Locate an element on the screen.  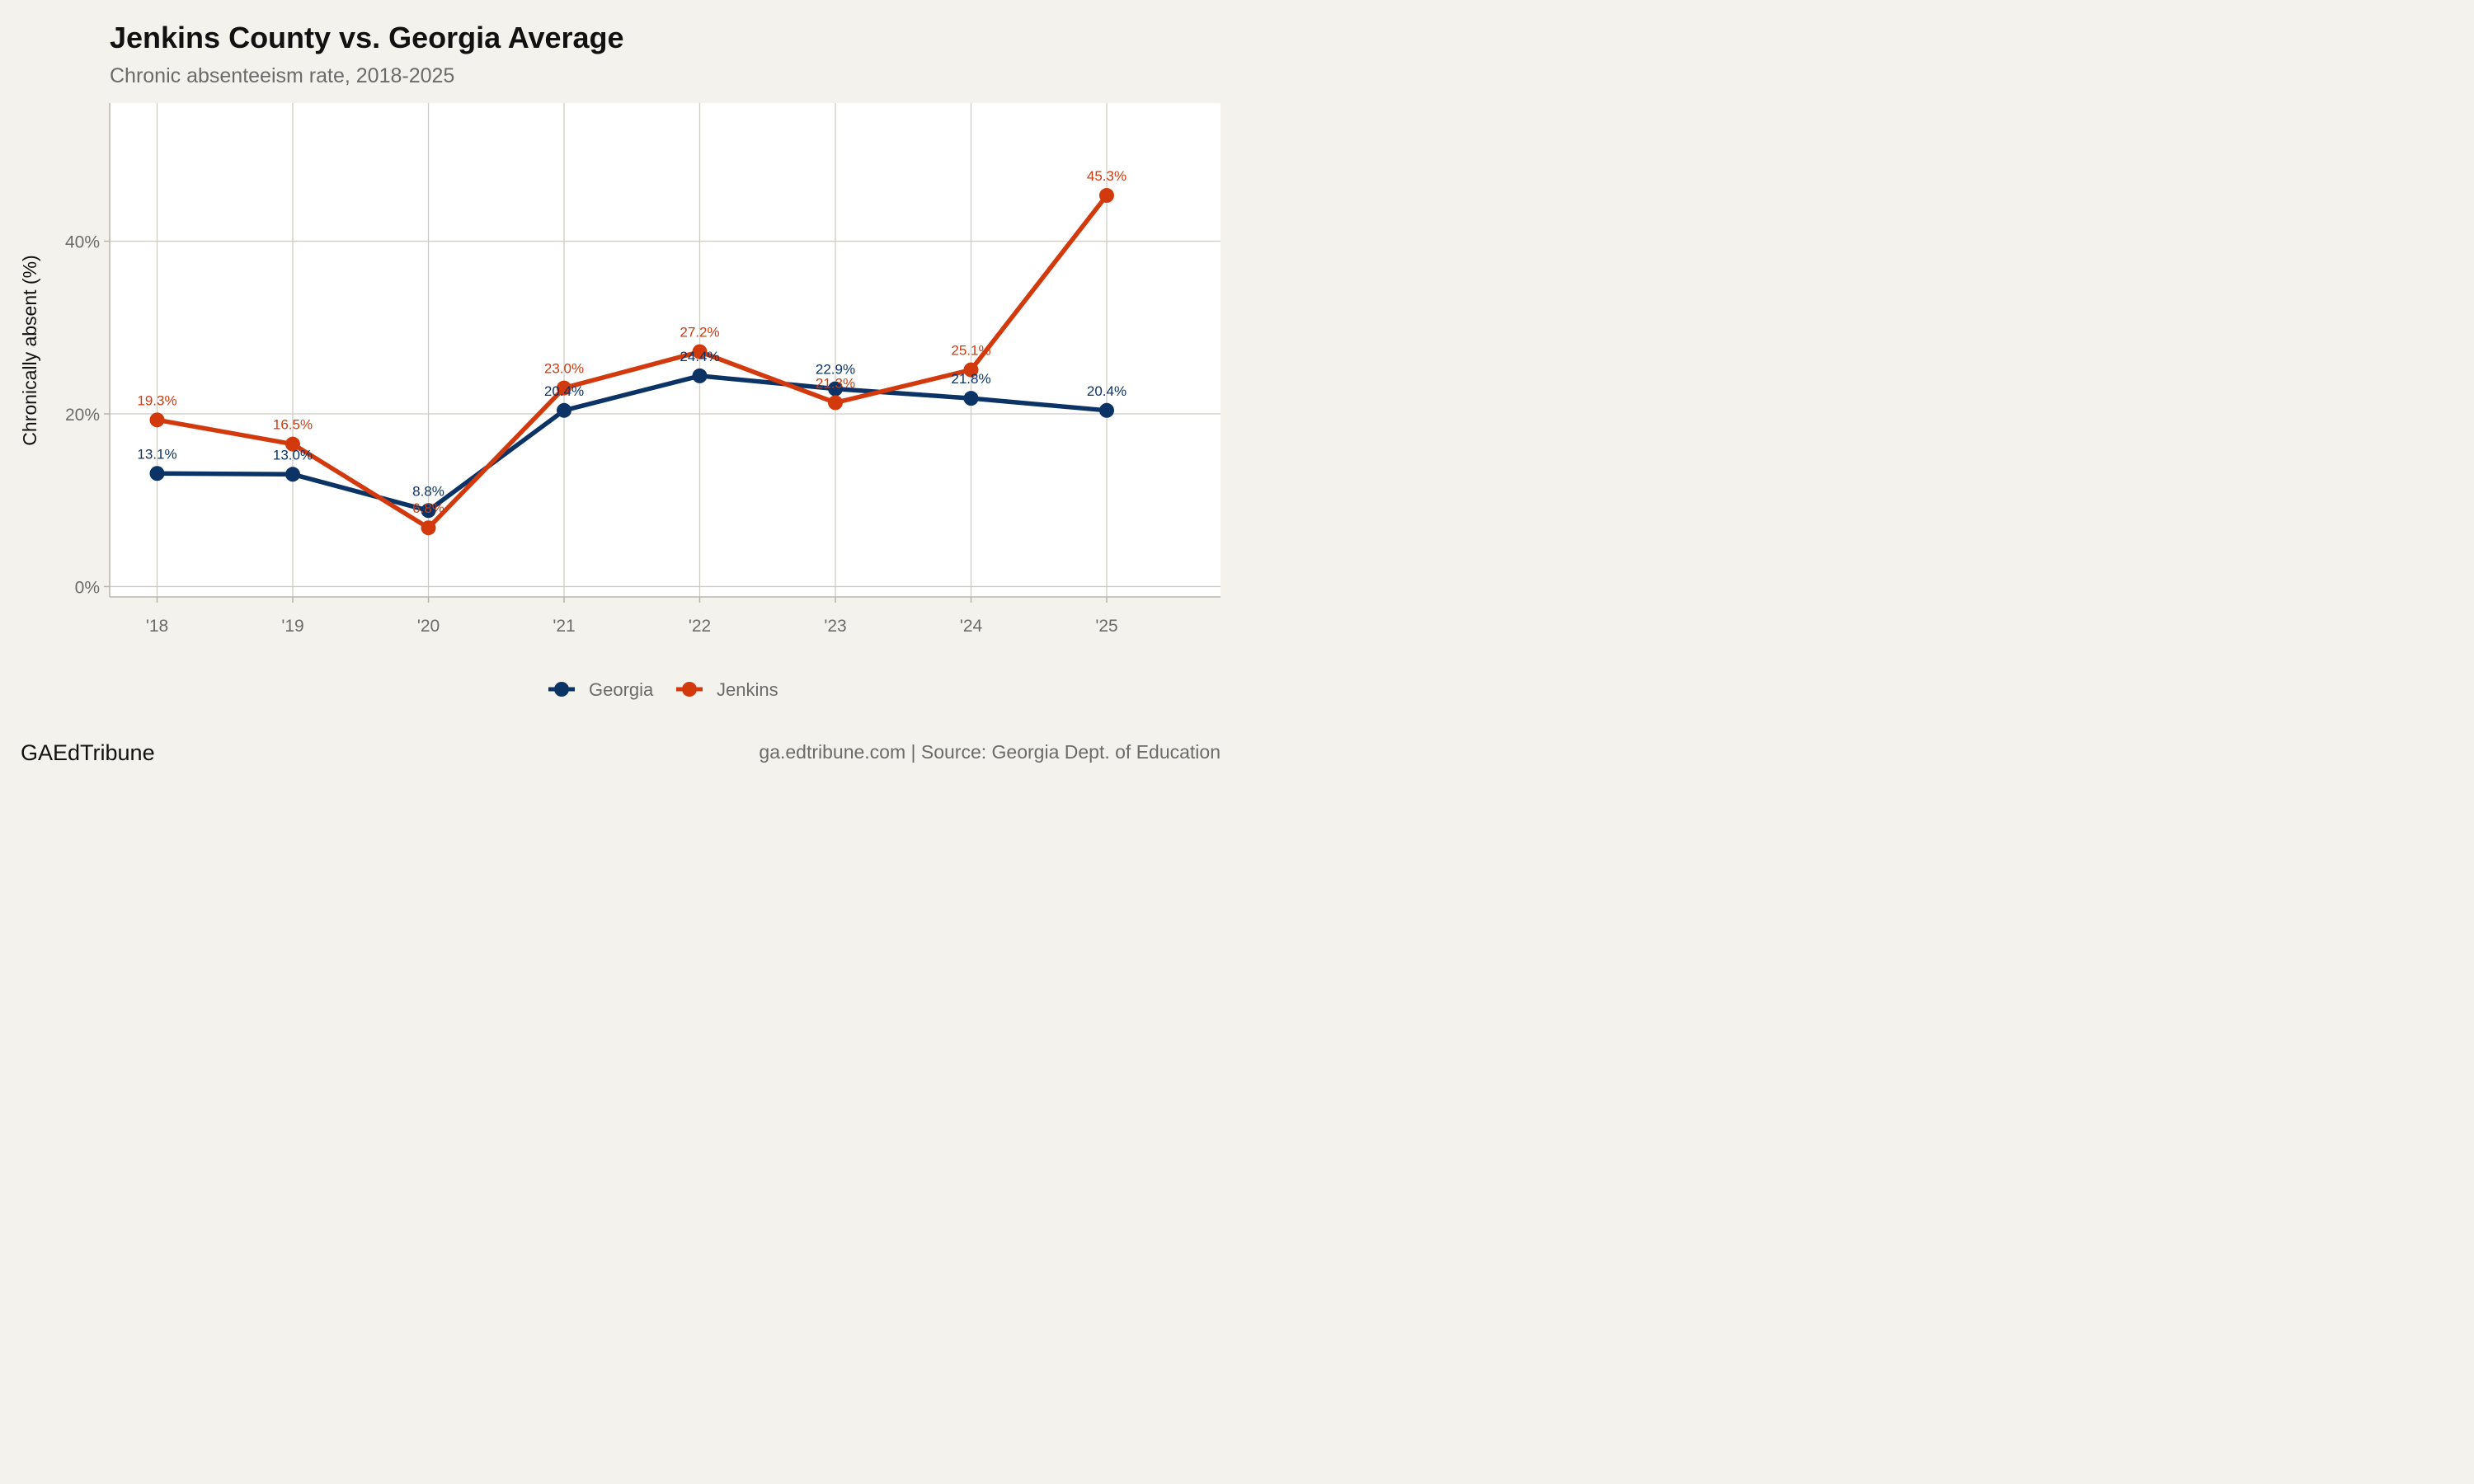
legend: Georgia Jenkins is located at coordinates (663, 689).